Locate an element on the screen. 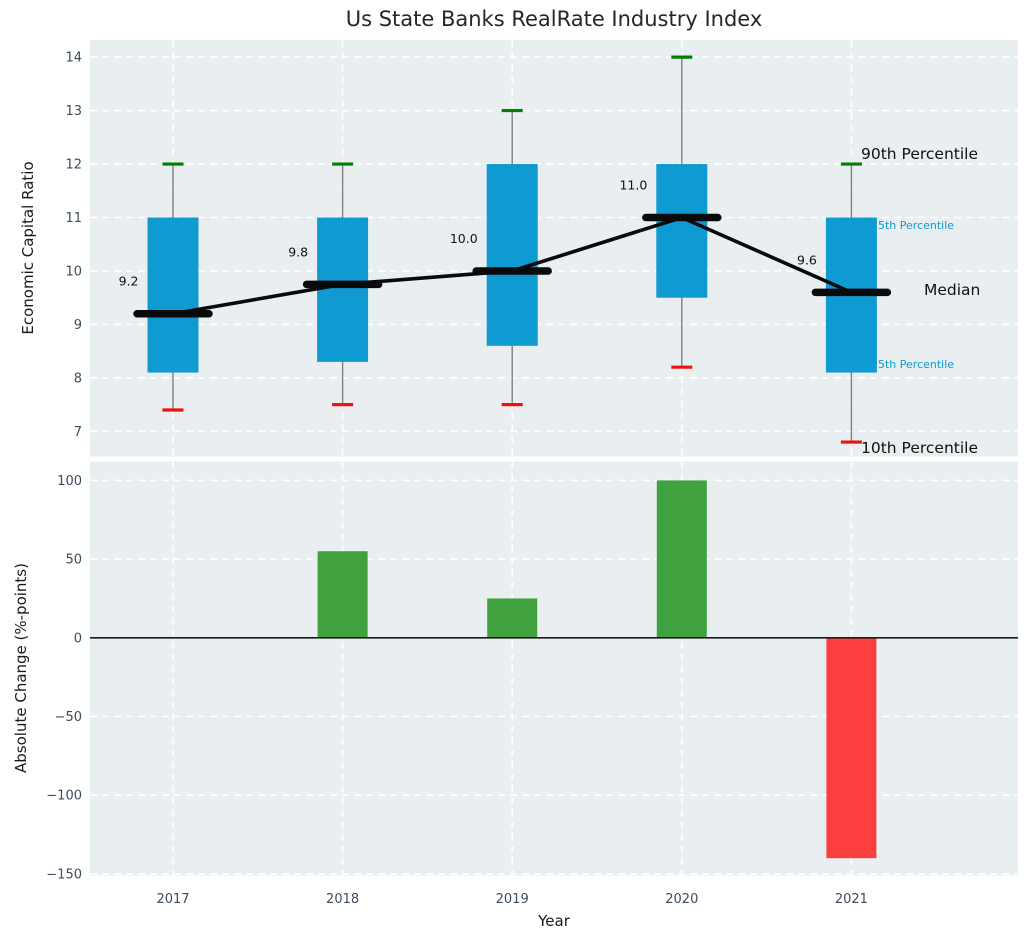 The image size is (1029, 942). bottom-y-axis-label: Absolute Change (%-points) is located at coordinates (21, 668).